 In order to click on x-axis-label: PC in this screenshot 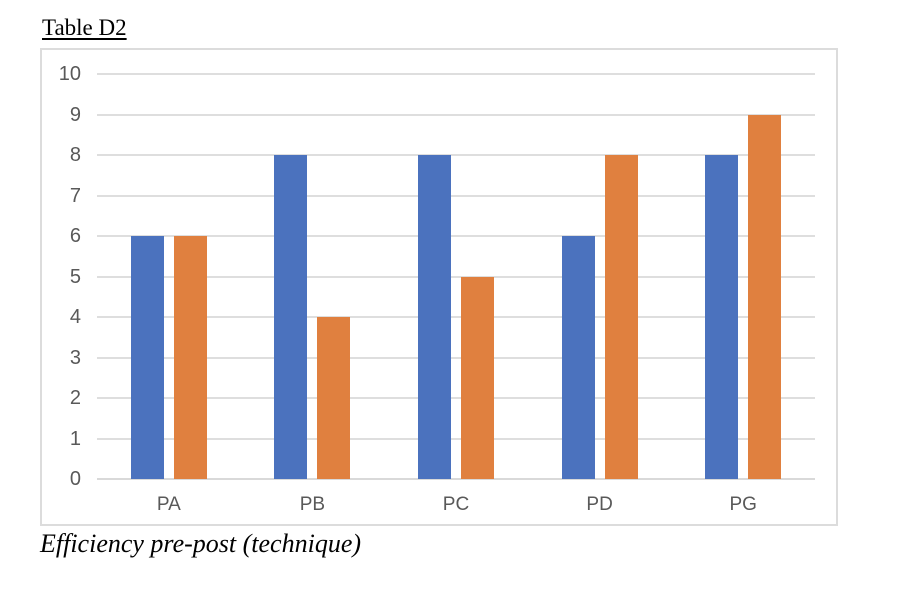, I will do `click(456, 504)`.